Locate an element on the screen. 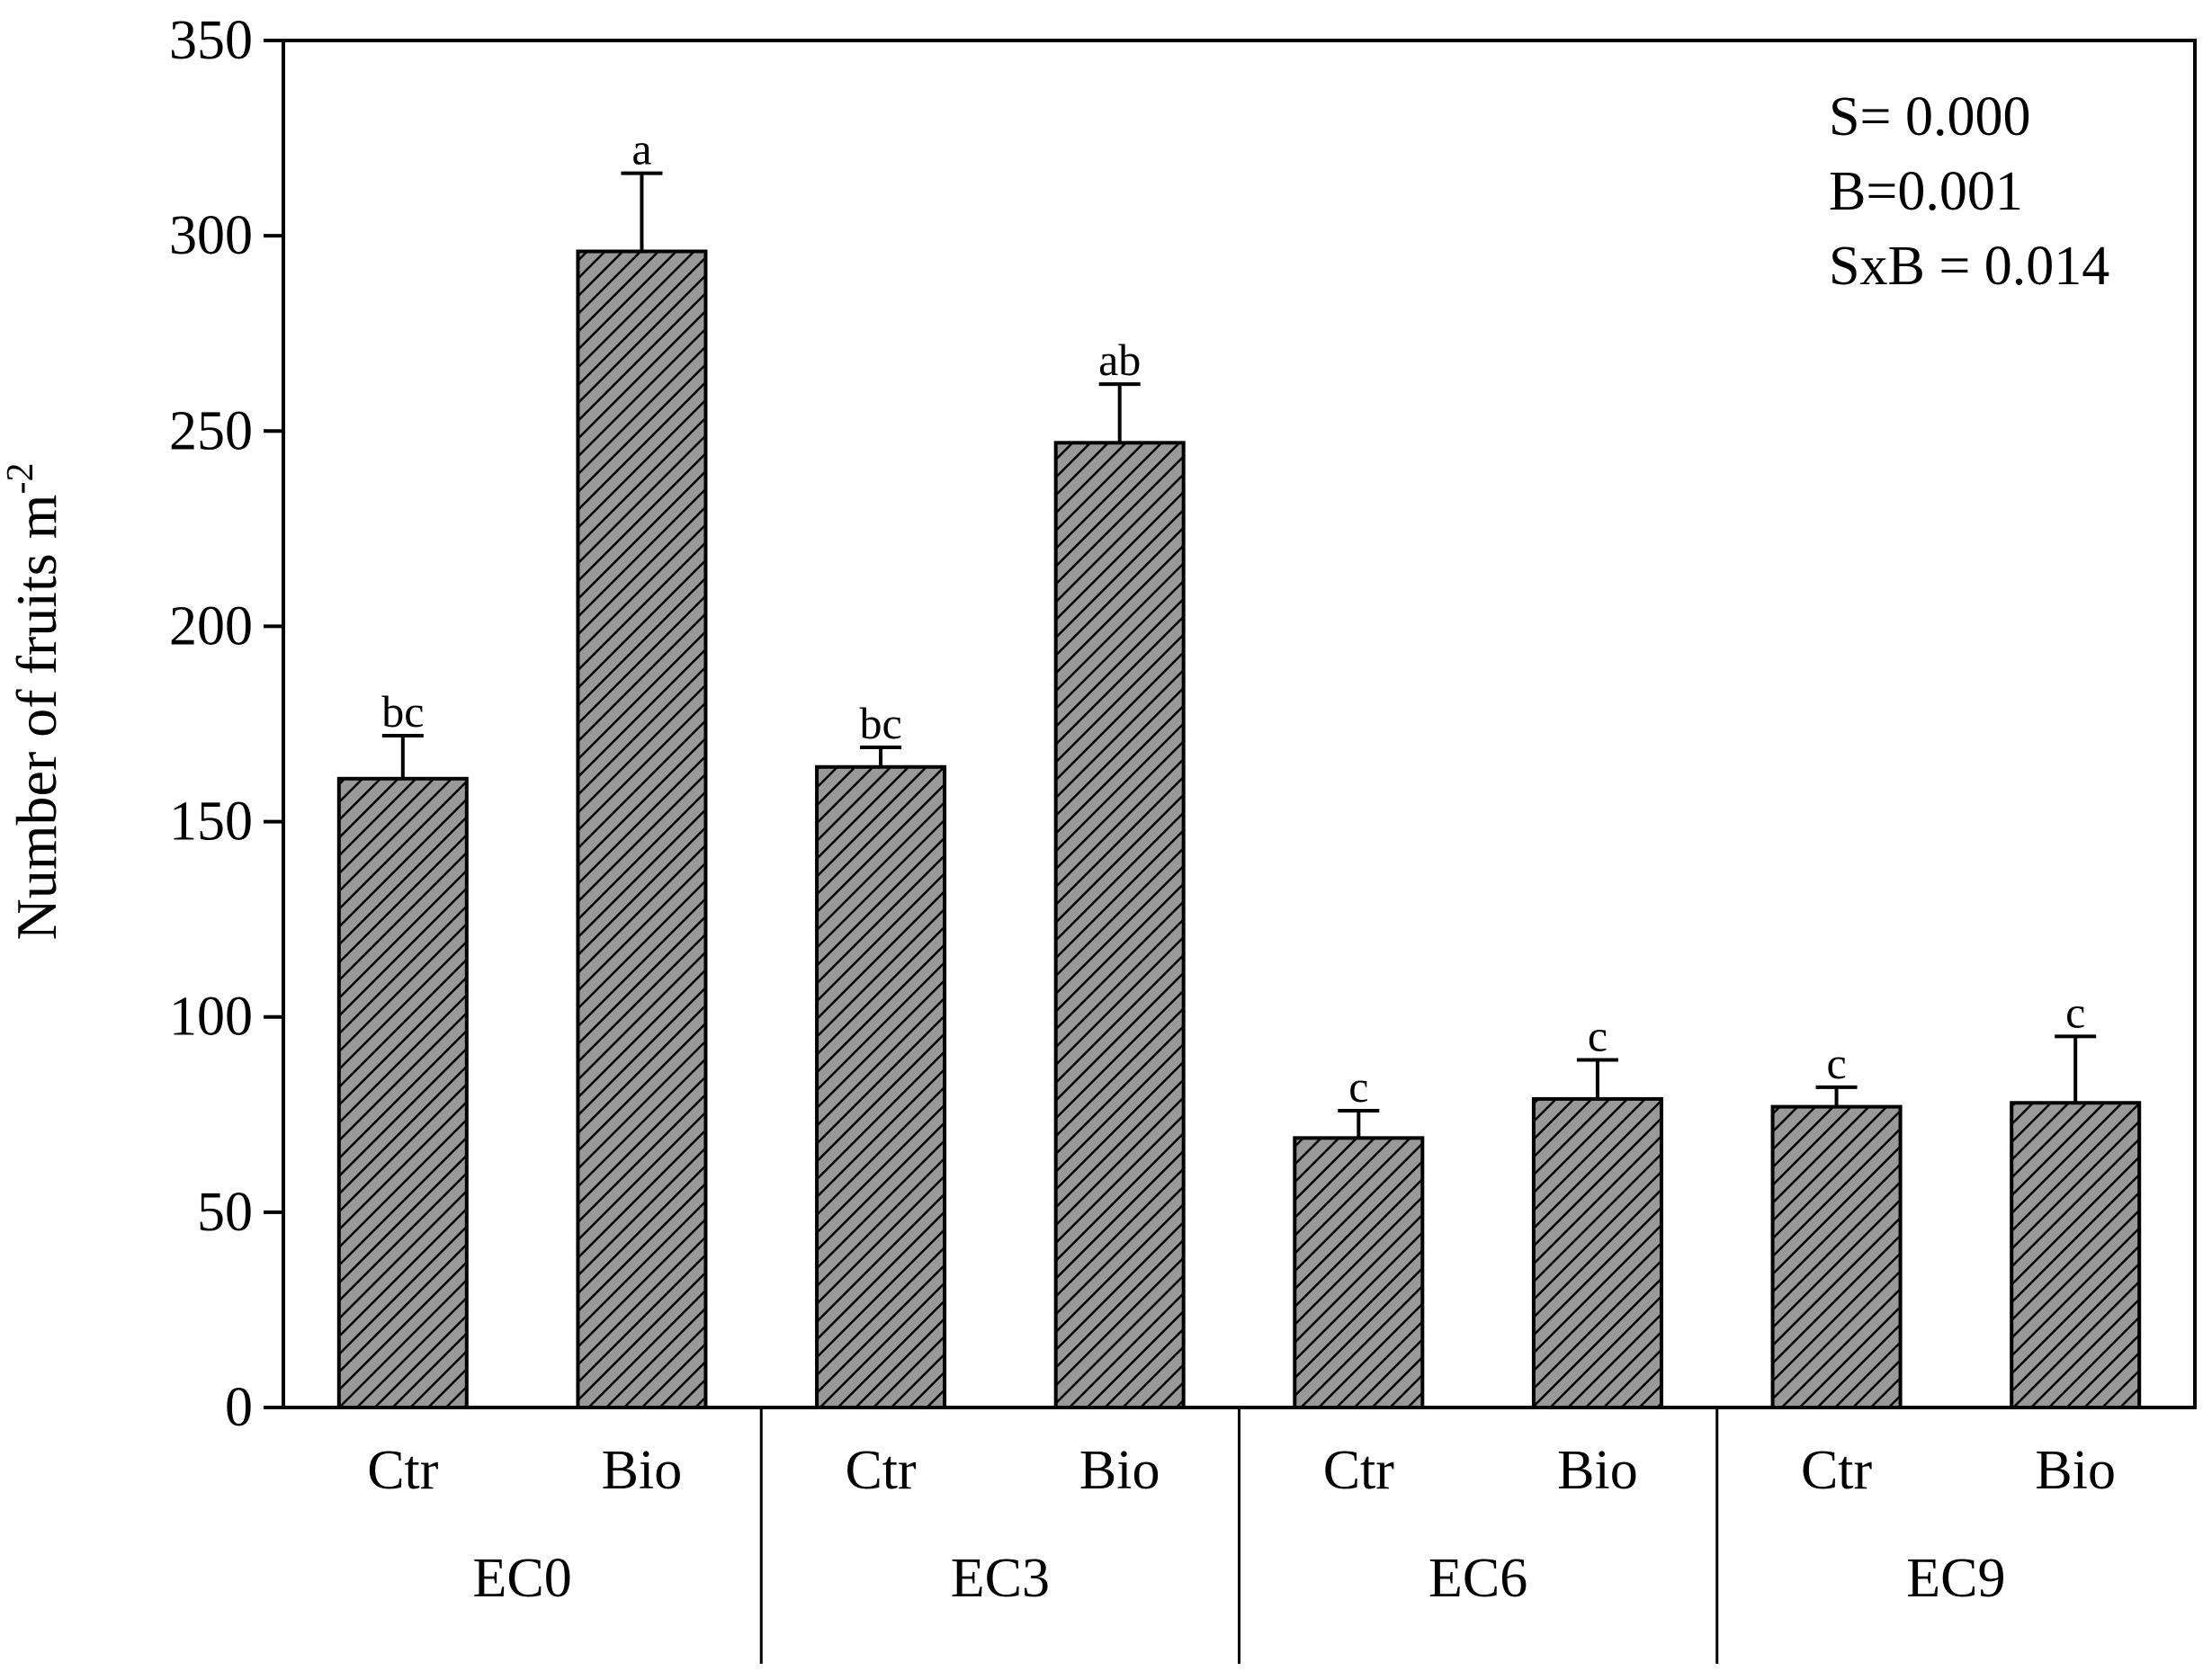 The image size is (2212, 1680). y-axis-label: Number of fruits m-2 is located at coordinates (34, 702).